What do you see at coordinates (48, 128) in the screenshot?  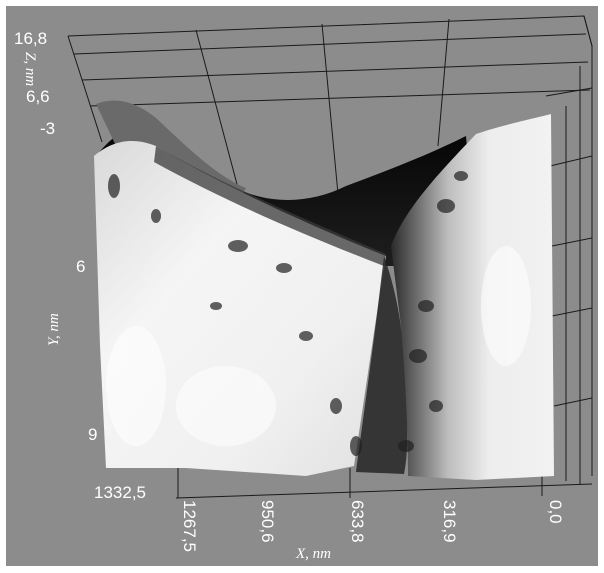 I see `z-tick-bottom: -3` at bounding box center [48, 128].